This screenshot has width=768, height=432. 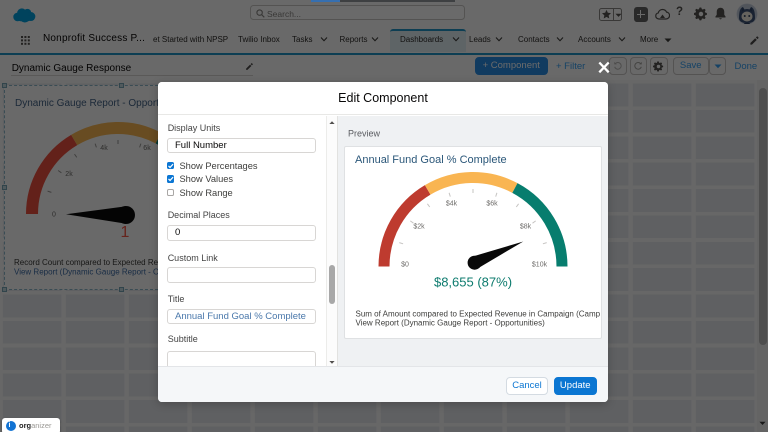 I want to click on svg-text: $8,655 (87%), so click(x=473, y=281).